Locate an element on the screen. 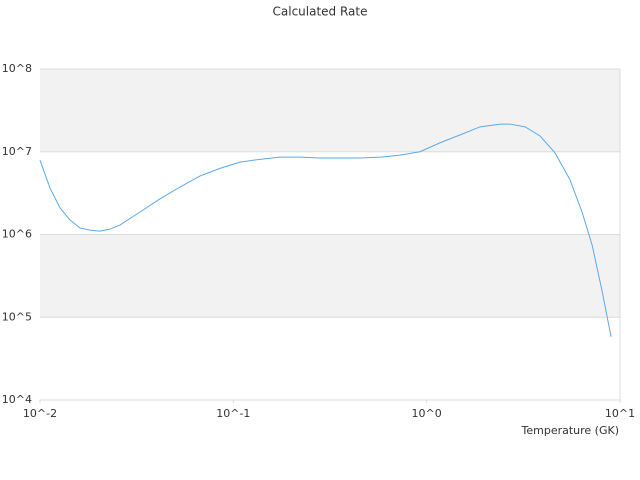  y-tick-label: 10^5 is located at coordinates (17, 316).